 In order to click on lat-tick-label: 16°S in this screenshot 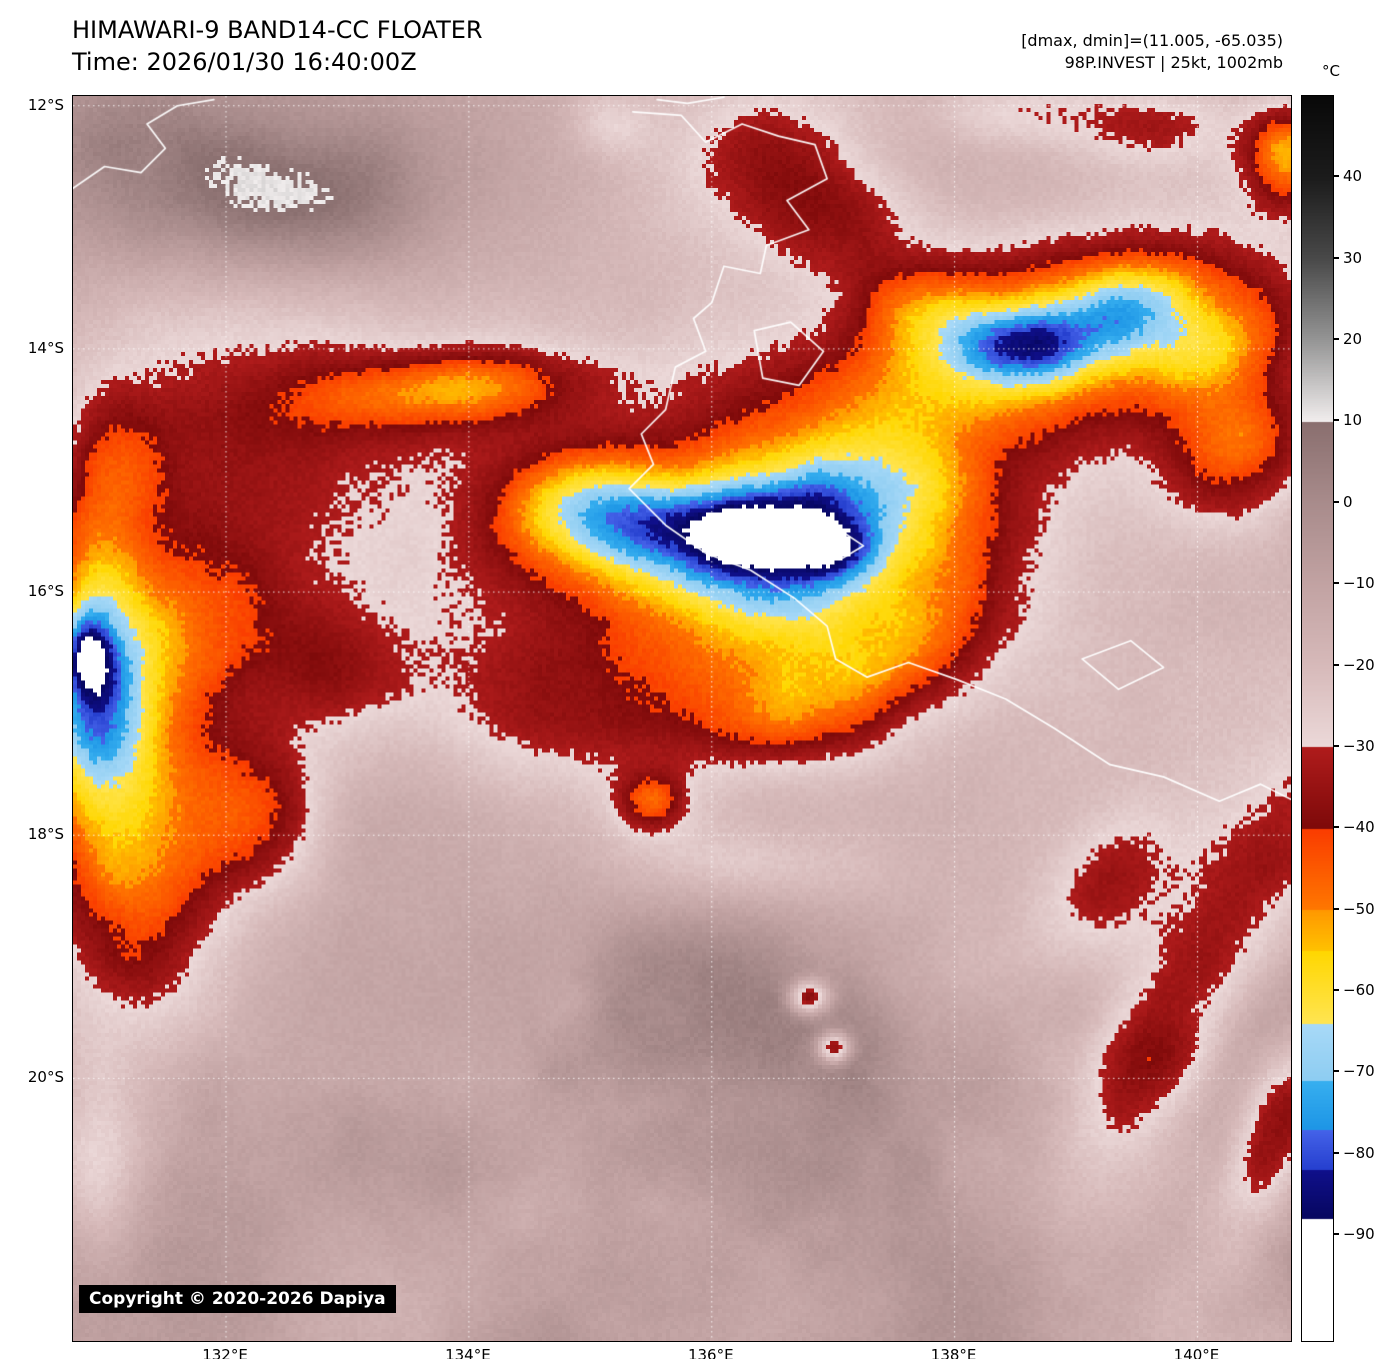, I will do `click(45, 591)`.